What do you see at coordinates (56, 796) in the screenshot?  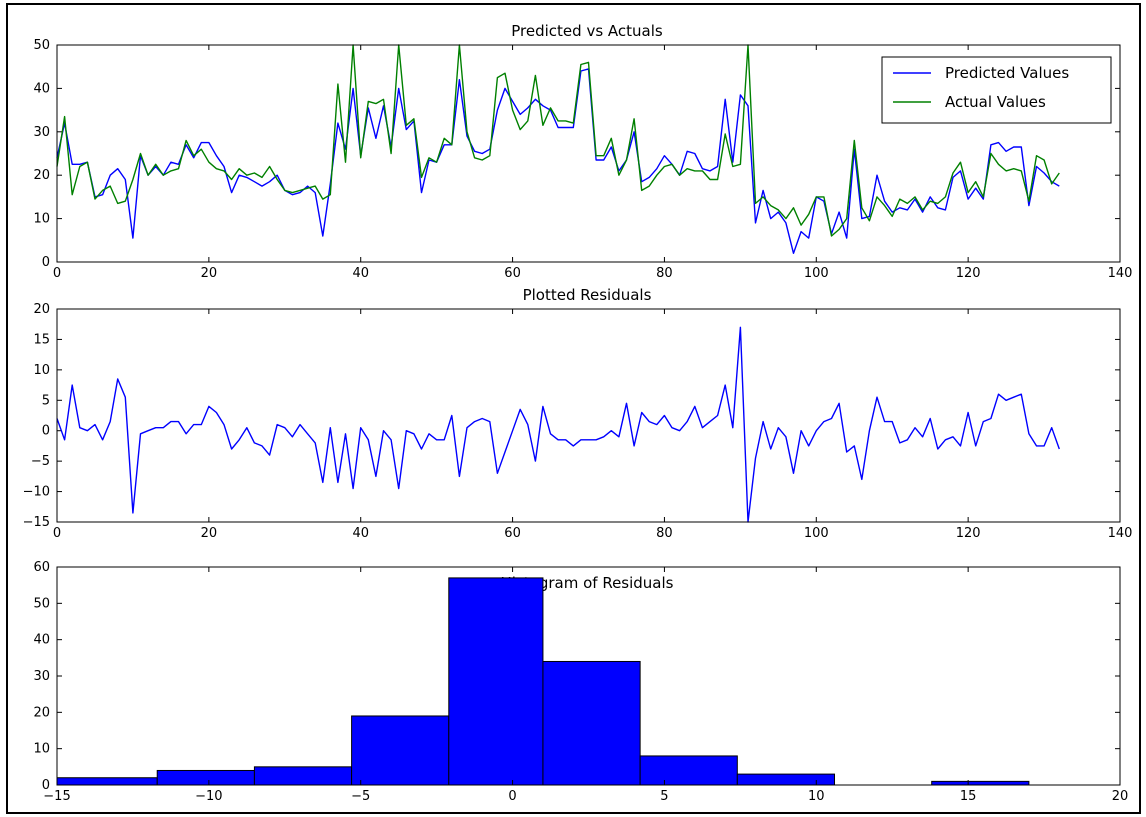 I see `x-tick-label: −15` at bounding box center [56, 796].